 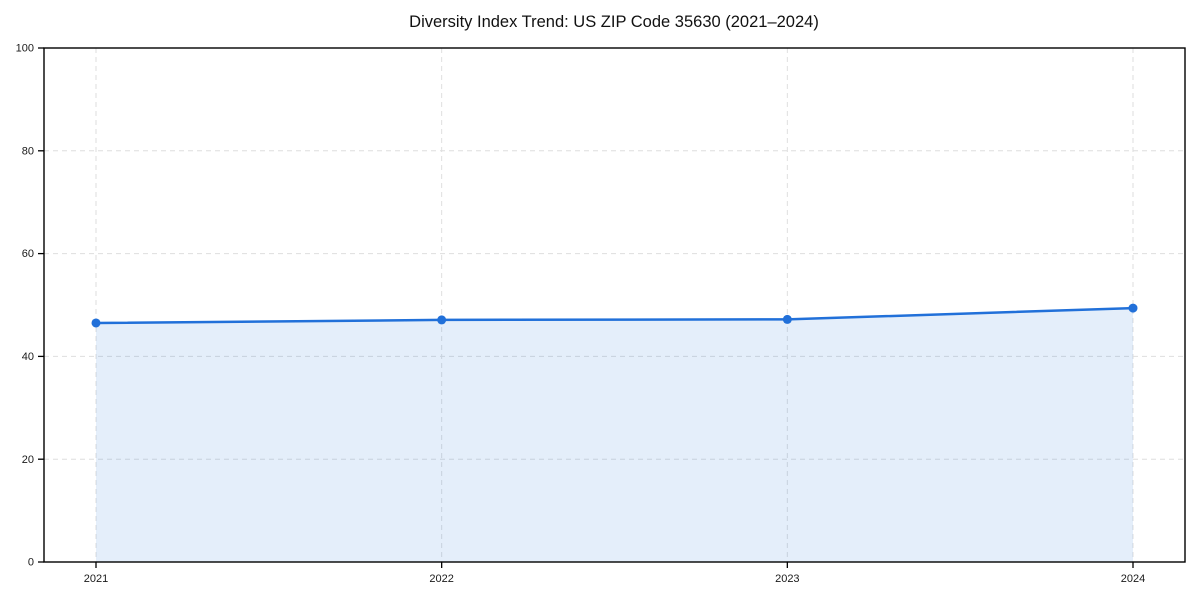 I want to click on y-tick-label: 100, so click(x=25, y=49).